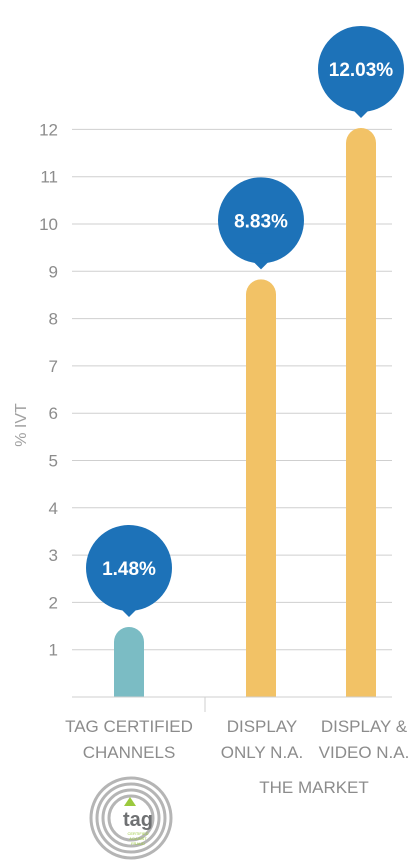  What do you see at coordinates (364, 752) in the screenshot?
I see `category-label-2-line-1: VIDEO N.A.` at bounding box center [364, 752].